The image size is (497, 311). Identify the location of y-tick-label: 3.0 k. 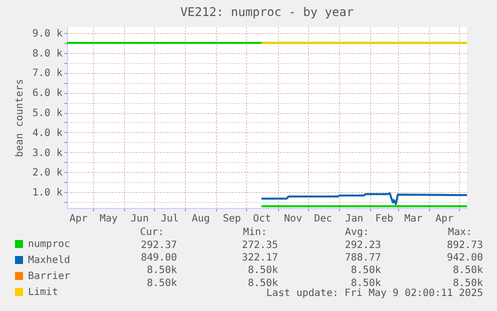
(47, 153).